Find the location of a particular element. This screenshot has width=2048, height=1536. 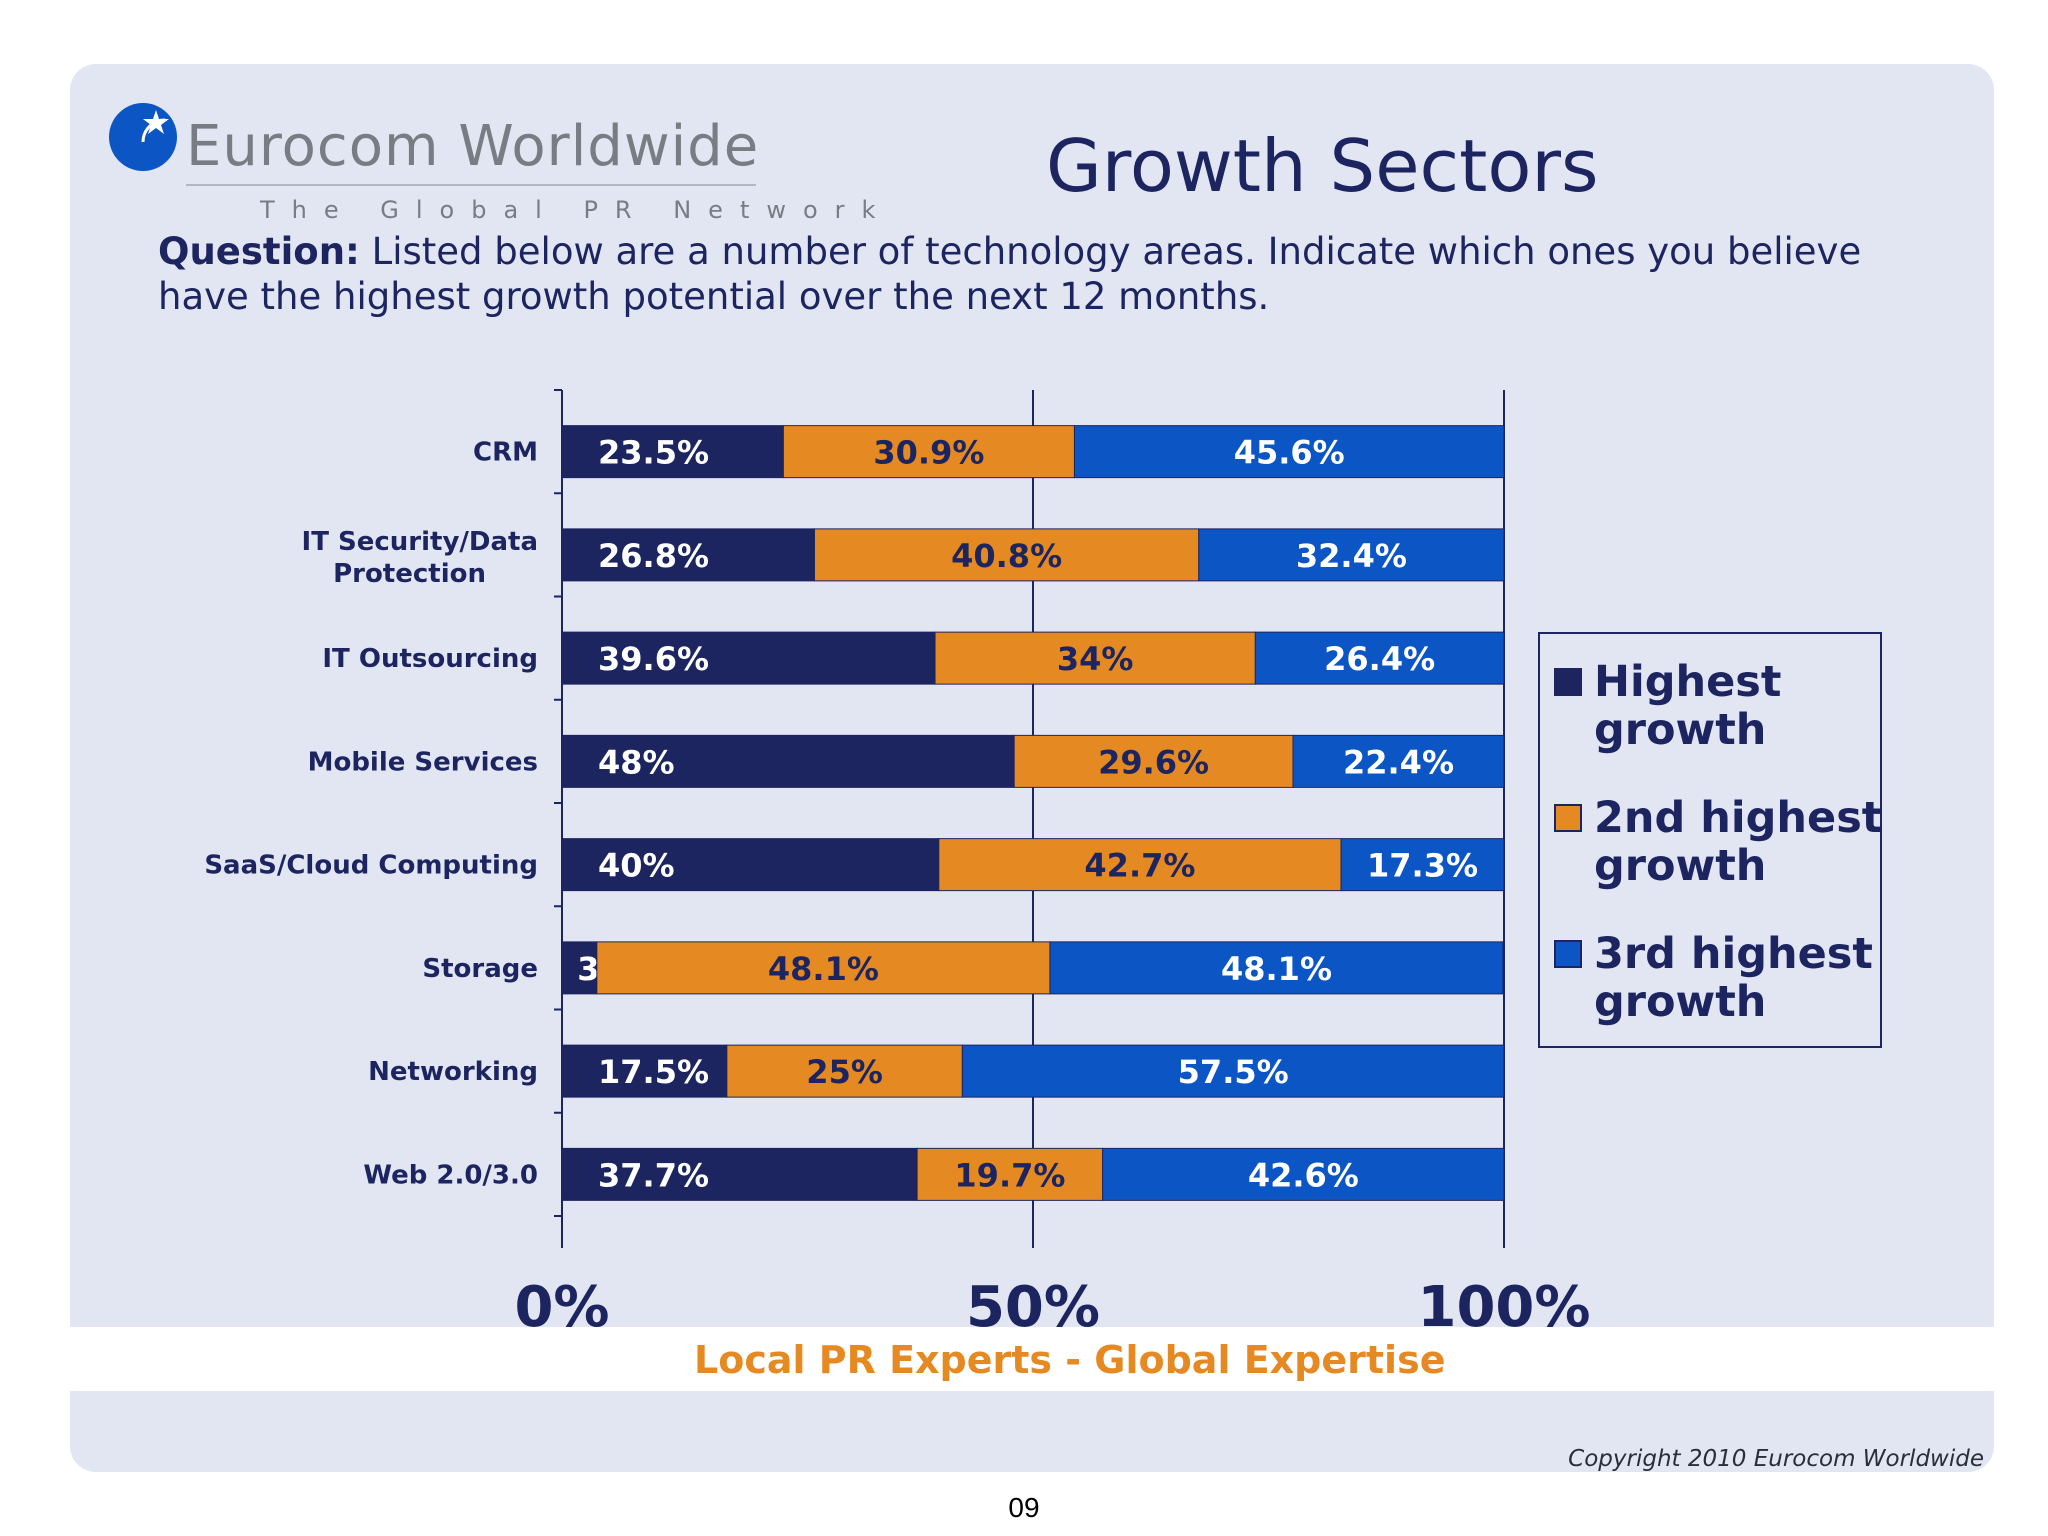

category-label-5: Storage is located at coordinates (480, 969).